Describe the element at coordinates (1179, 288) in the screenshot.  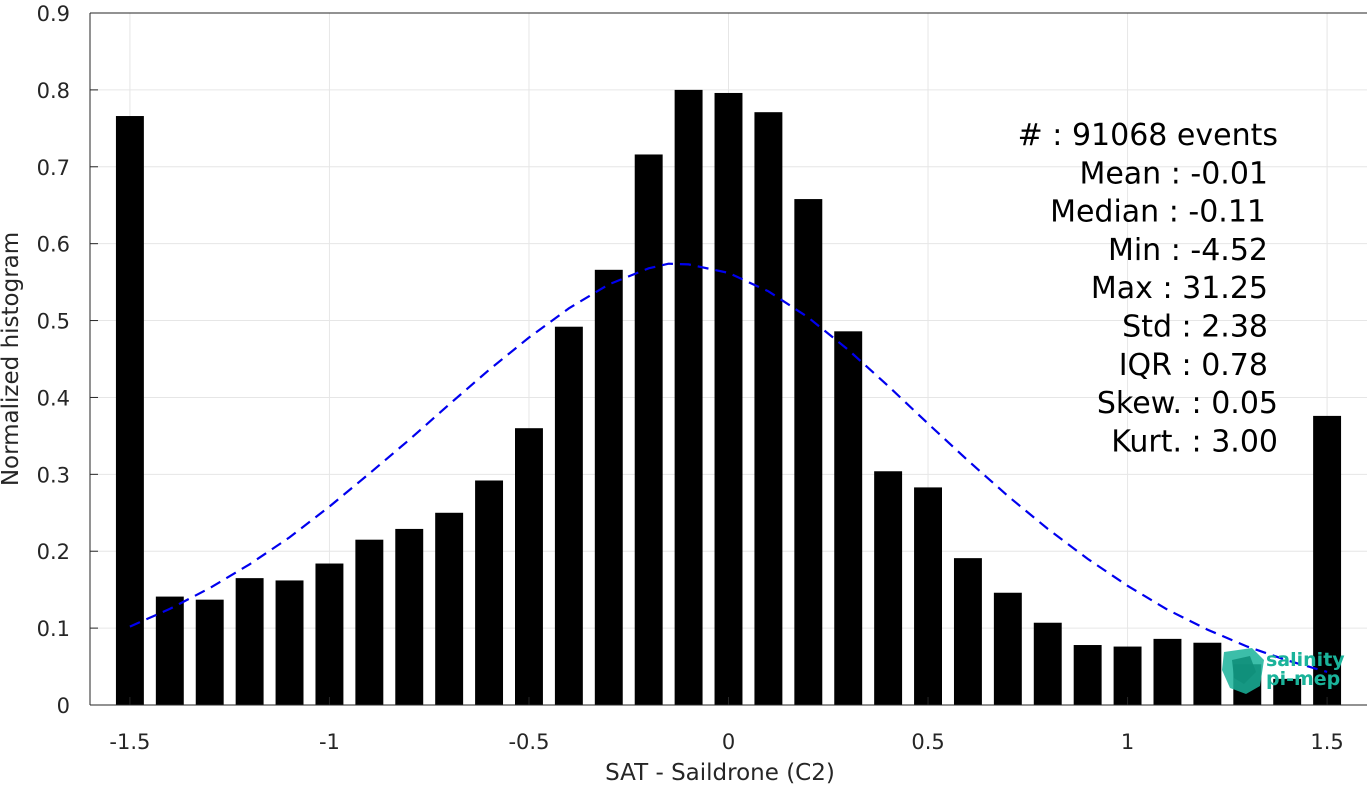
I see `stats-line: Max : 31.25` at that location.